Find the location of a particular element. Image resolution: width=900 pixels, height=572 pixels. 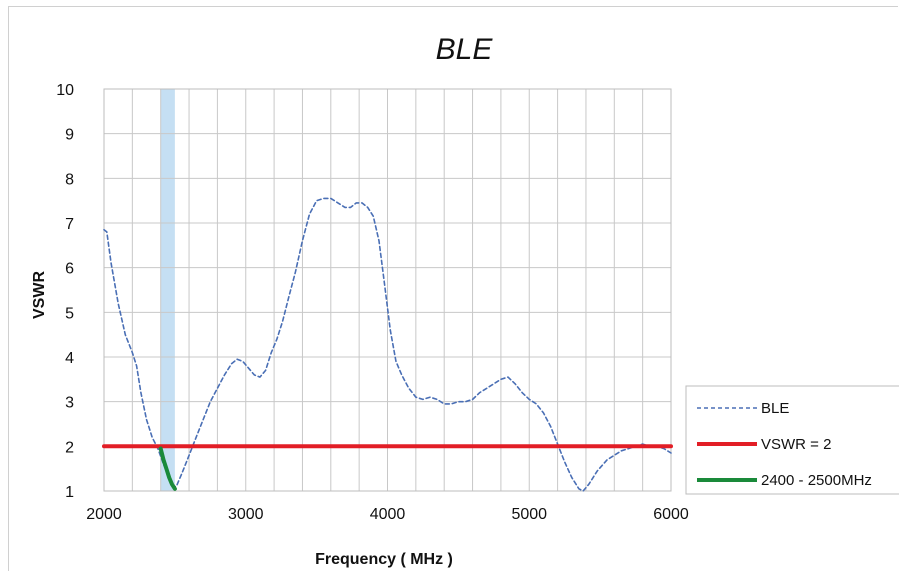

y-tick-label-7: 8 is located at coordinates (69, 179).